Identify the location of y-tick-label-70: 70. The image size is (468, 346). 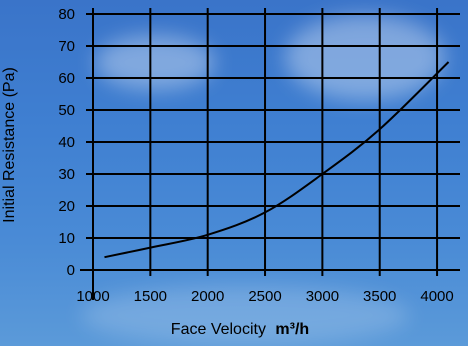
(66, 46).